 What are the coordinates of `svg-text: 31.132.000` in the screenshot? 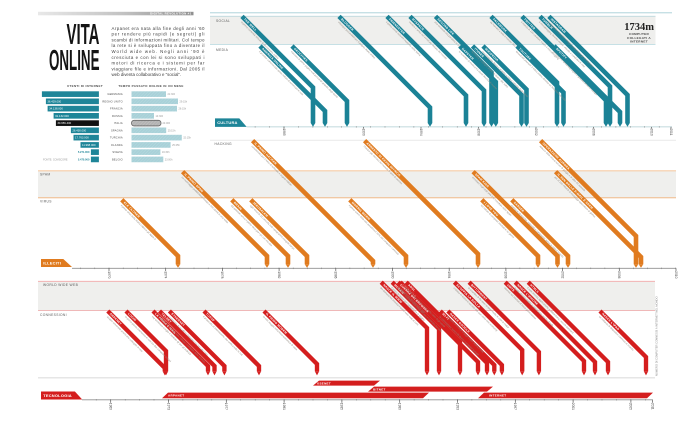 It's located at (62, 116).